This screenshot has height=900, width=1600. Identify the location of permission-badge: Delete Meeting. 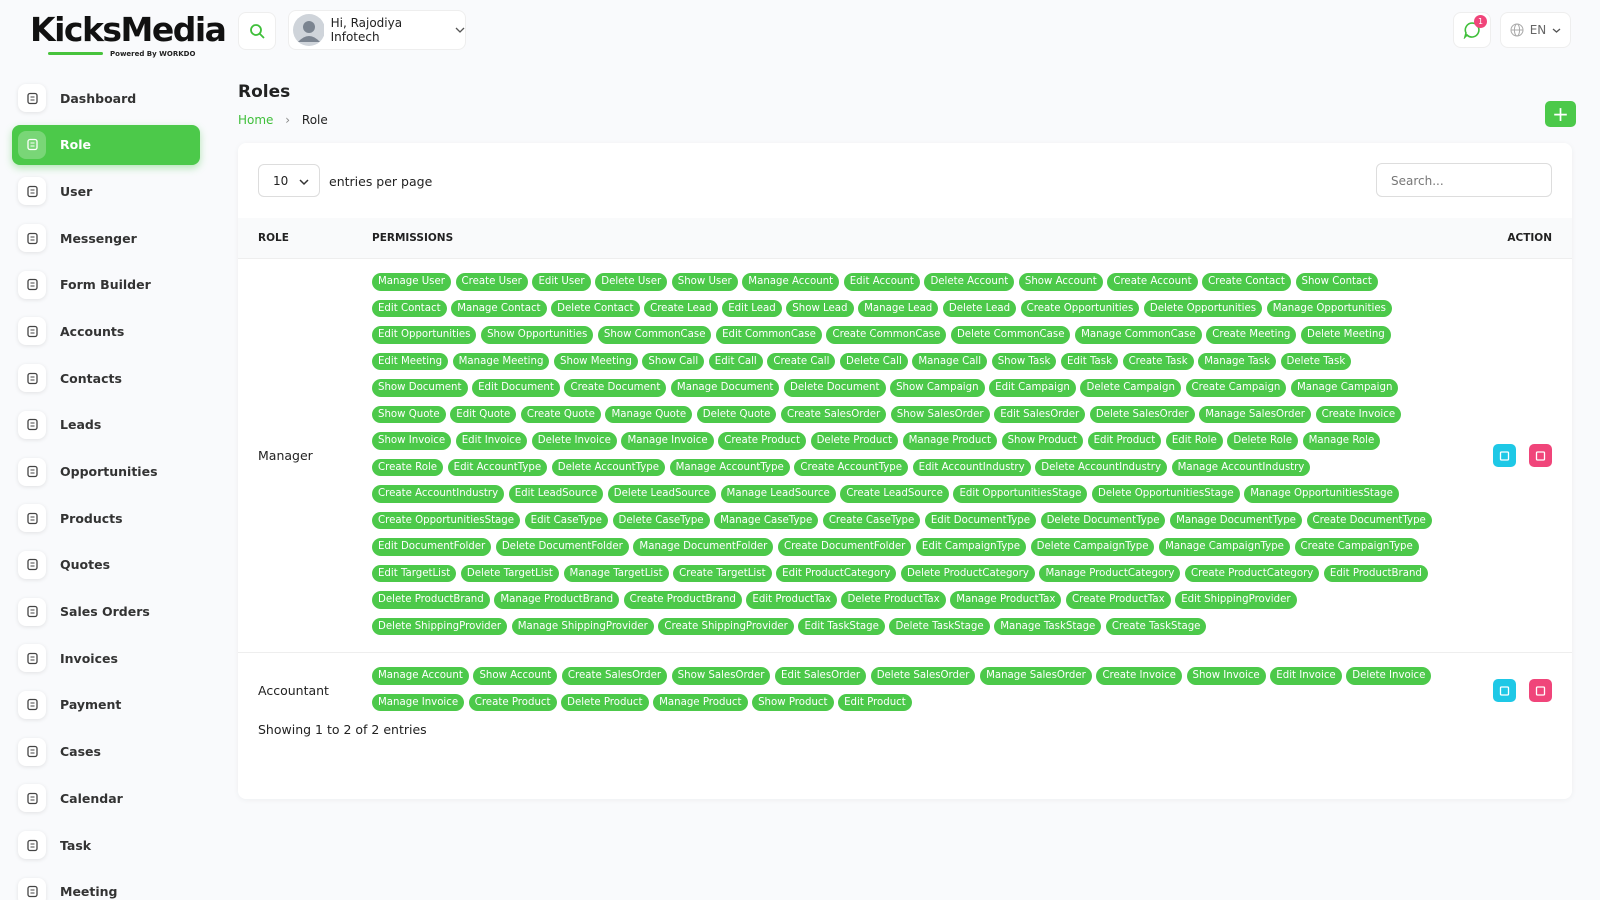
(1345, 335).